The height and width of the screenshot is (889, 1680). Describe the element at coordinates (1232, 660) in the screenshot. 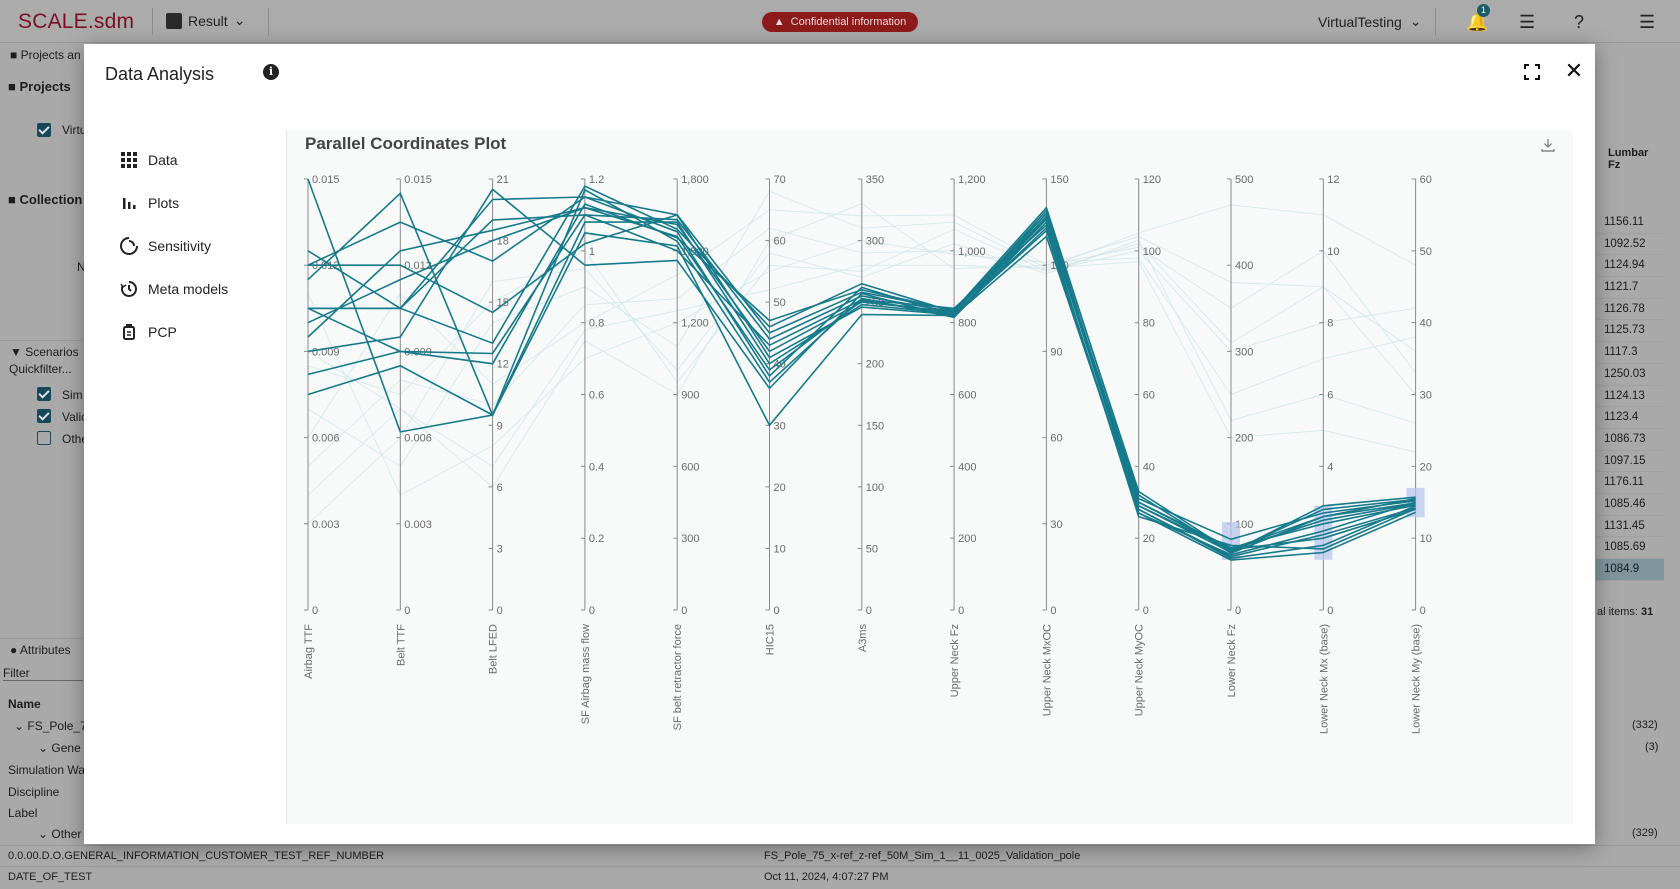

I see `pcp-axis-name: Lower Neck Fz` at that location.